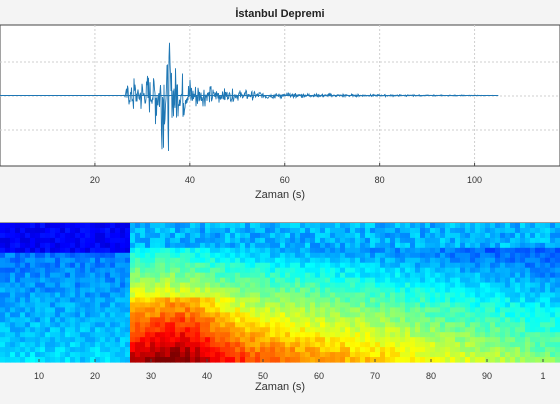 The height and width of the screenshot is (404, 560). Describe the element at coordinates (375, 376) in the screenshot. I see `x-tick-label: 70` at that location.